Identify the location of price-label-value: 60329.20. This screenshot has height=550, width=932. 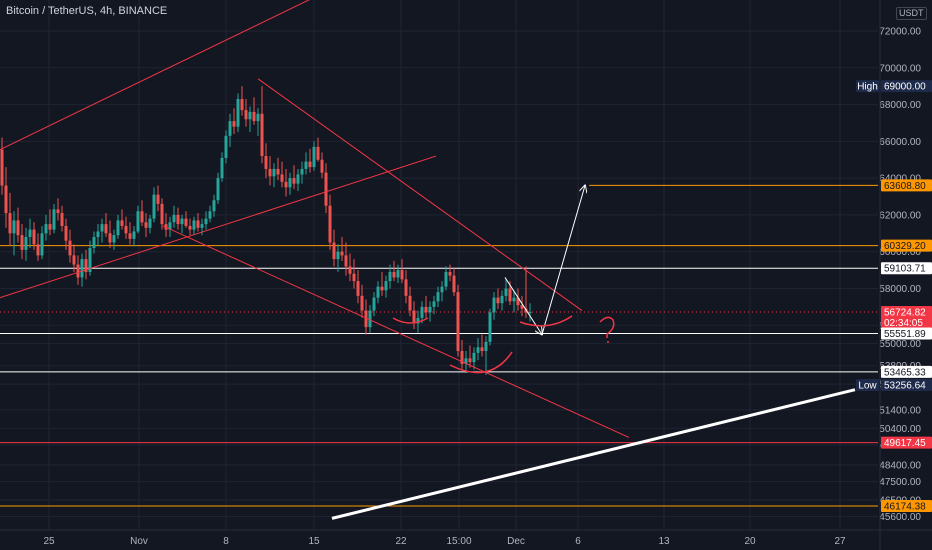
(905, 246).